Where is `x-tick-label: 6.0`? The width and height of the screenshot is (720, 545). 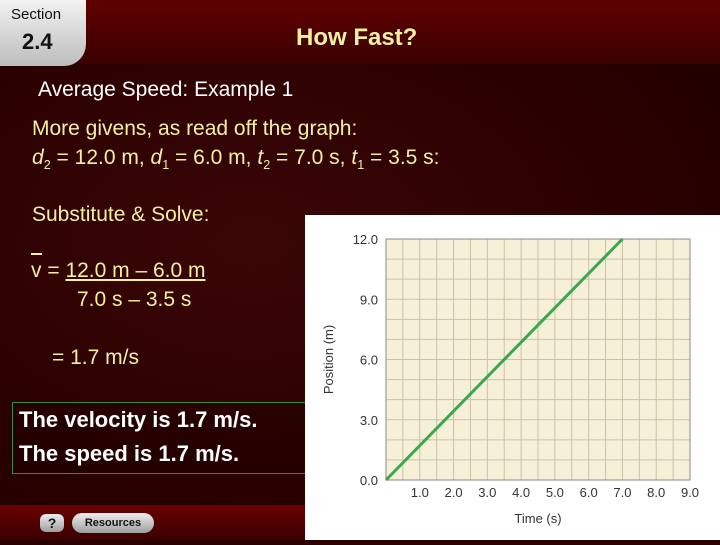
x-tick-label: 6.0 is located at coordinates (589, 492).